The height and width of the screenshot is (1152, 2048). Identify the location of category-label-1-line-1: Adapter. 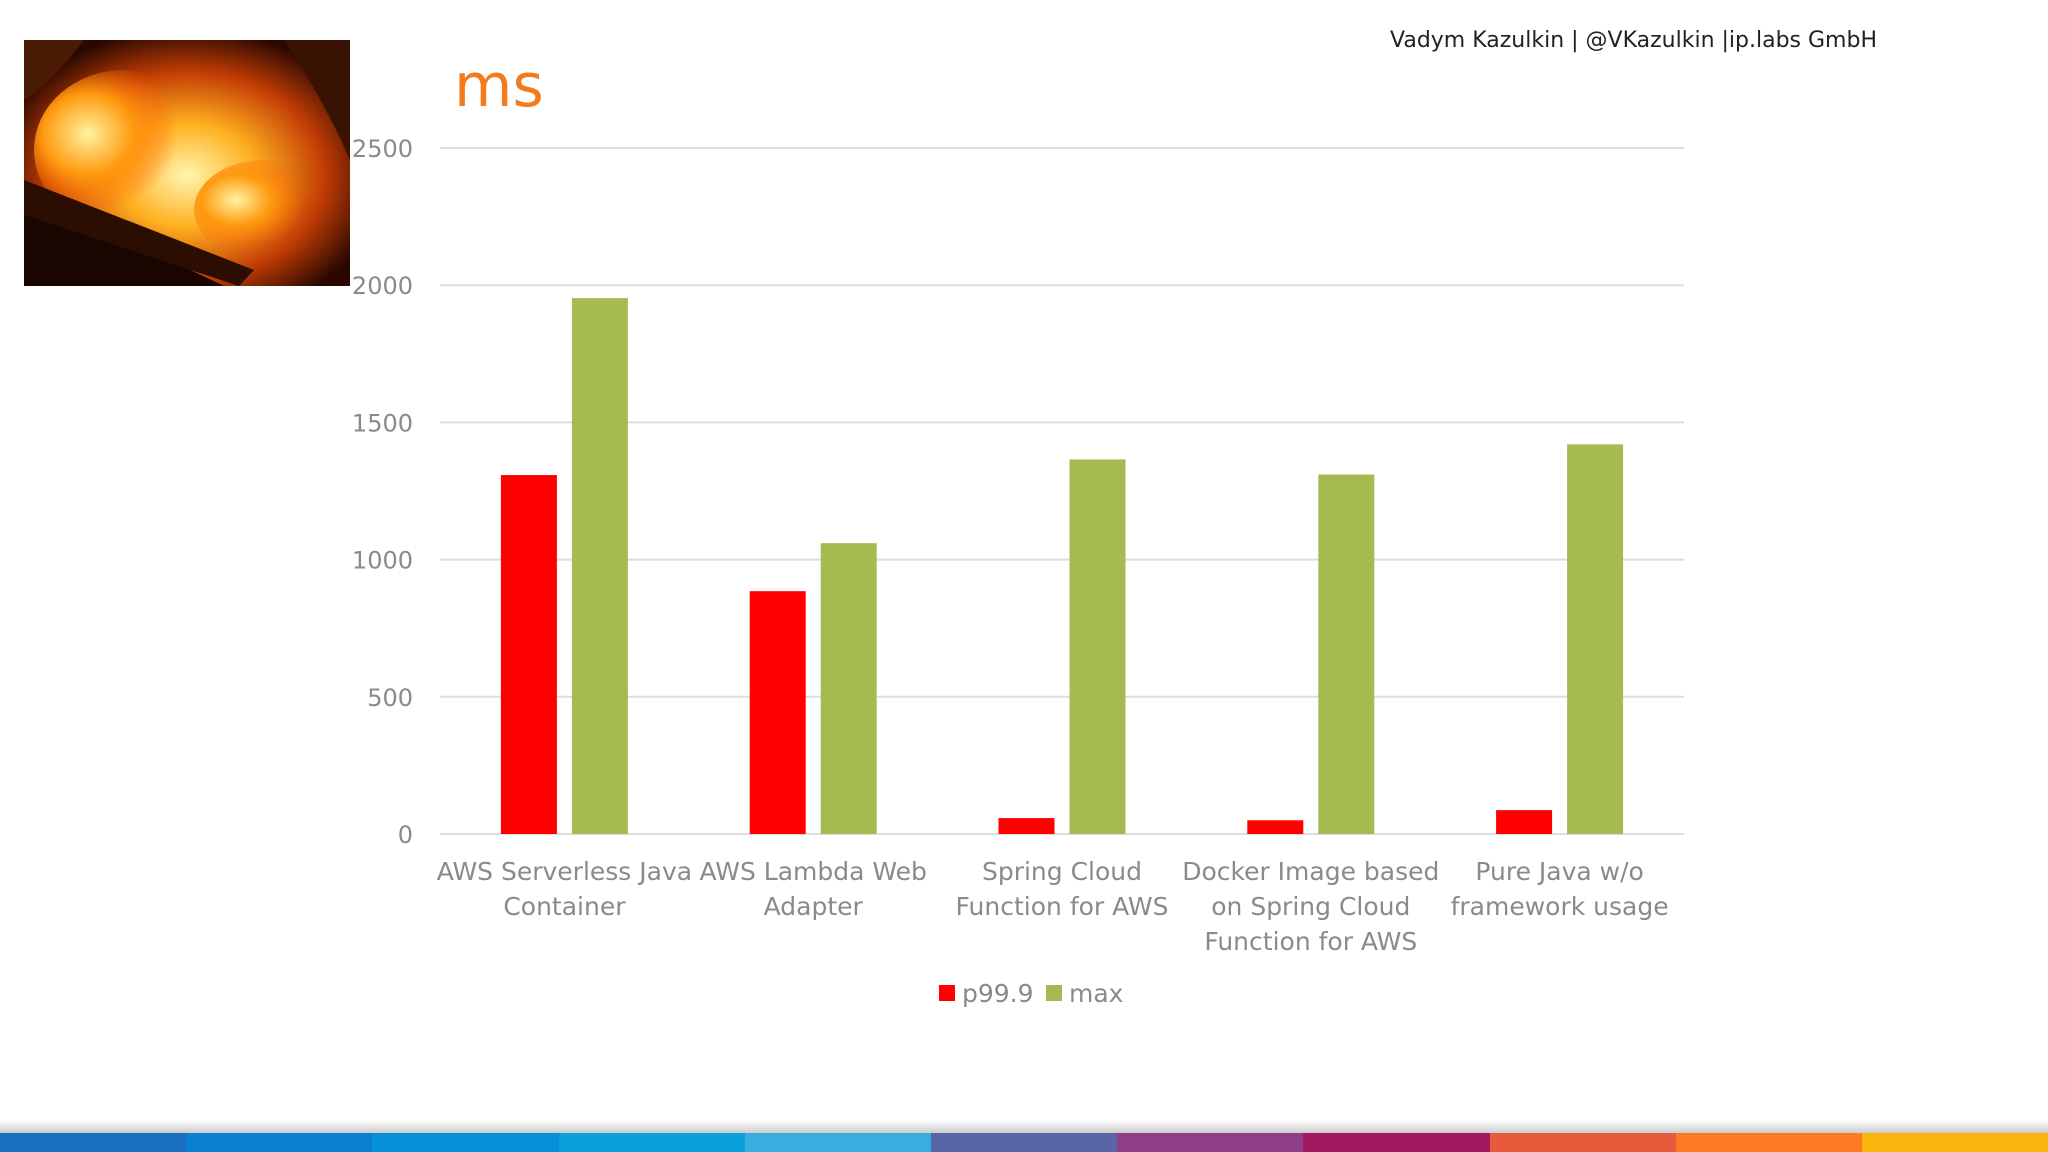
(814, 906).